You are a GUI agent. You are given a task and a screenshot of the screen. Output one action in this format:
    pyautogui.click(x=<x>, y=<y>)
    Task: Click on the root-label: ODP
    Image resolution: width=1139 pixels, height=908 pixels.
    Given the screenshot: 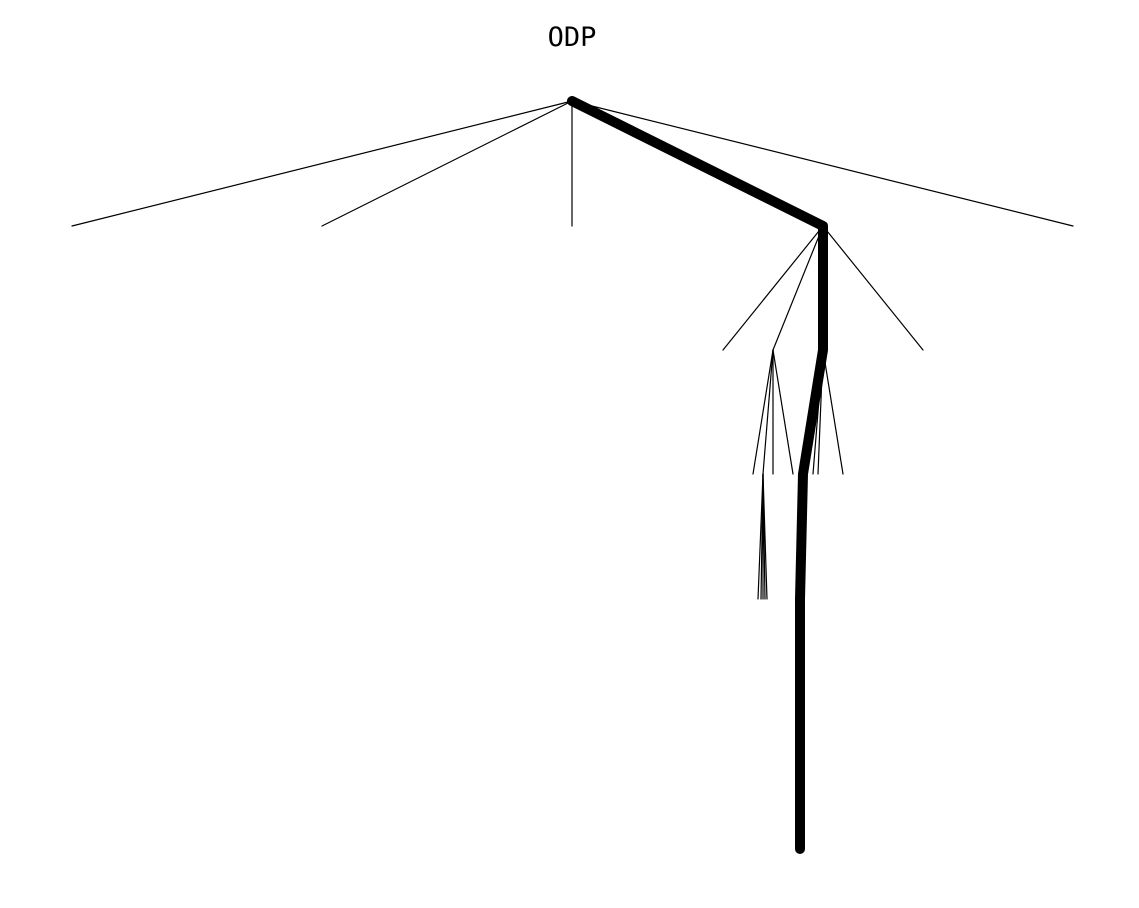 What is the action you would take?
    pyautogui.click(x=572, y=37)
    